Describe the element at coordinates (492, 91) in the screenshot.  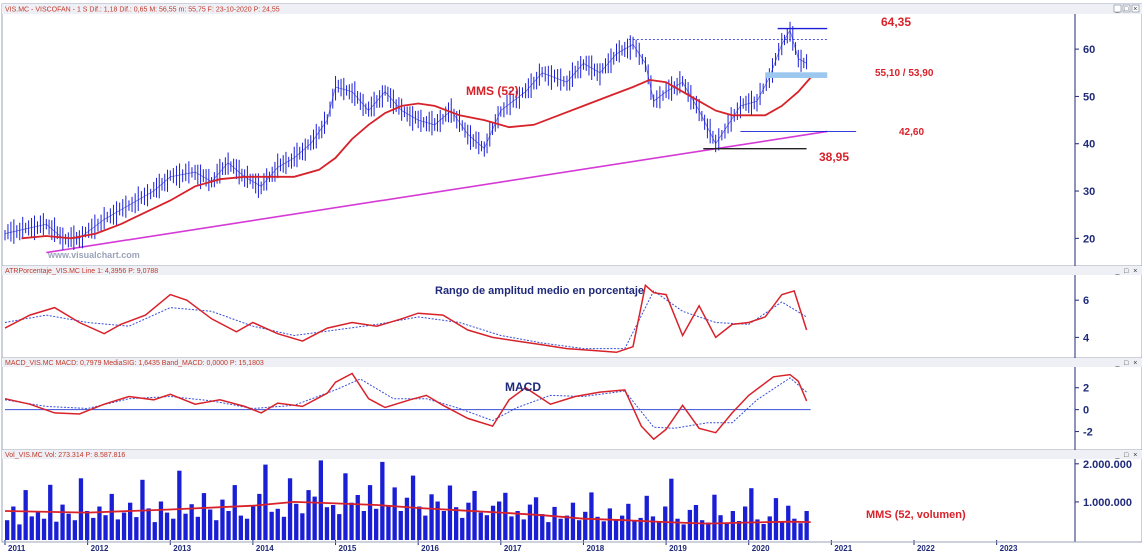
I see `sma-label: MMS (52)` at that location.